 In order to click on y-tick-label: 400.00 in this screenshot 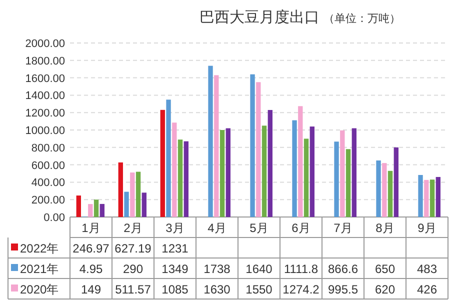, I will do `click(48, 183)`.